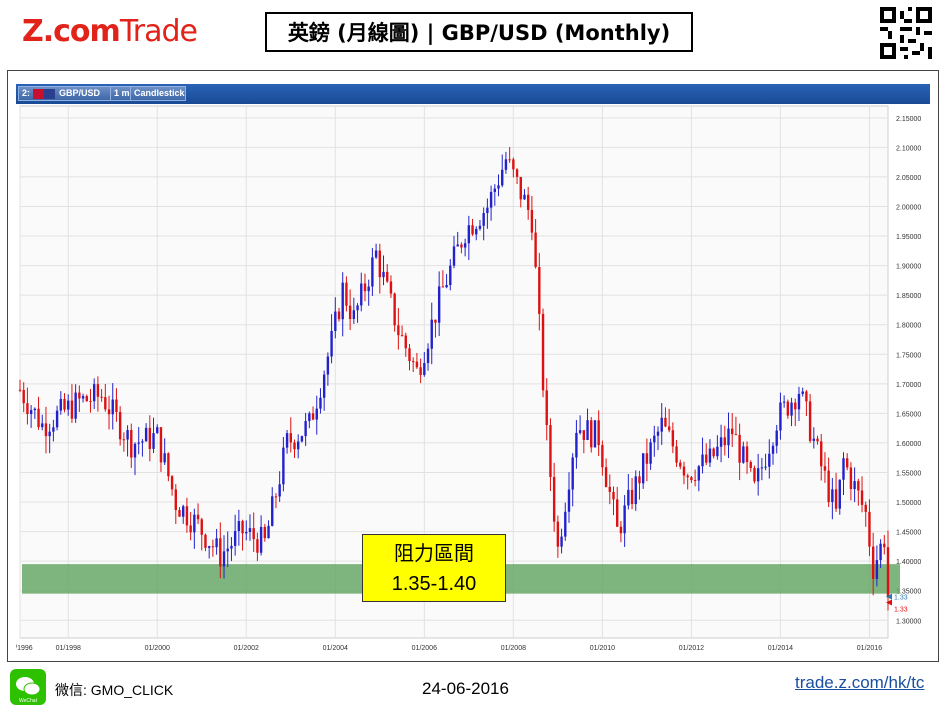 This screenshot has height=710, width=946. What do you see at coordinates (691, 648) in the screenshot?
I see `x-tick-label: 01/2012` at bounding box center [691, 648].